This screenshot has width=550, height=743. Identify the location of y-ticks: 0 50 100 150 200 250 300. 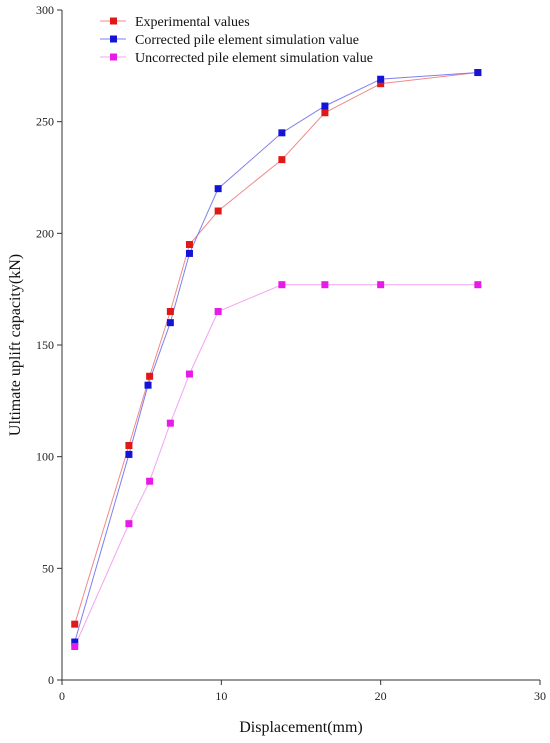
(49, 345).